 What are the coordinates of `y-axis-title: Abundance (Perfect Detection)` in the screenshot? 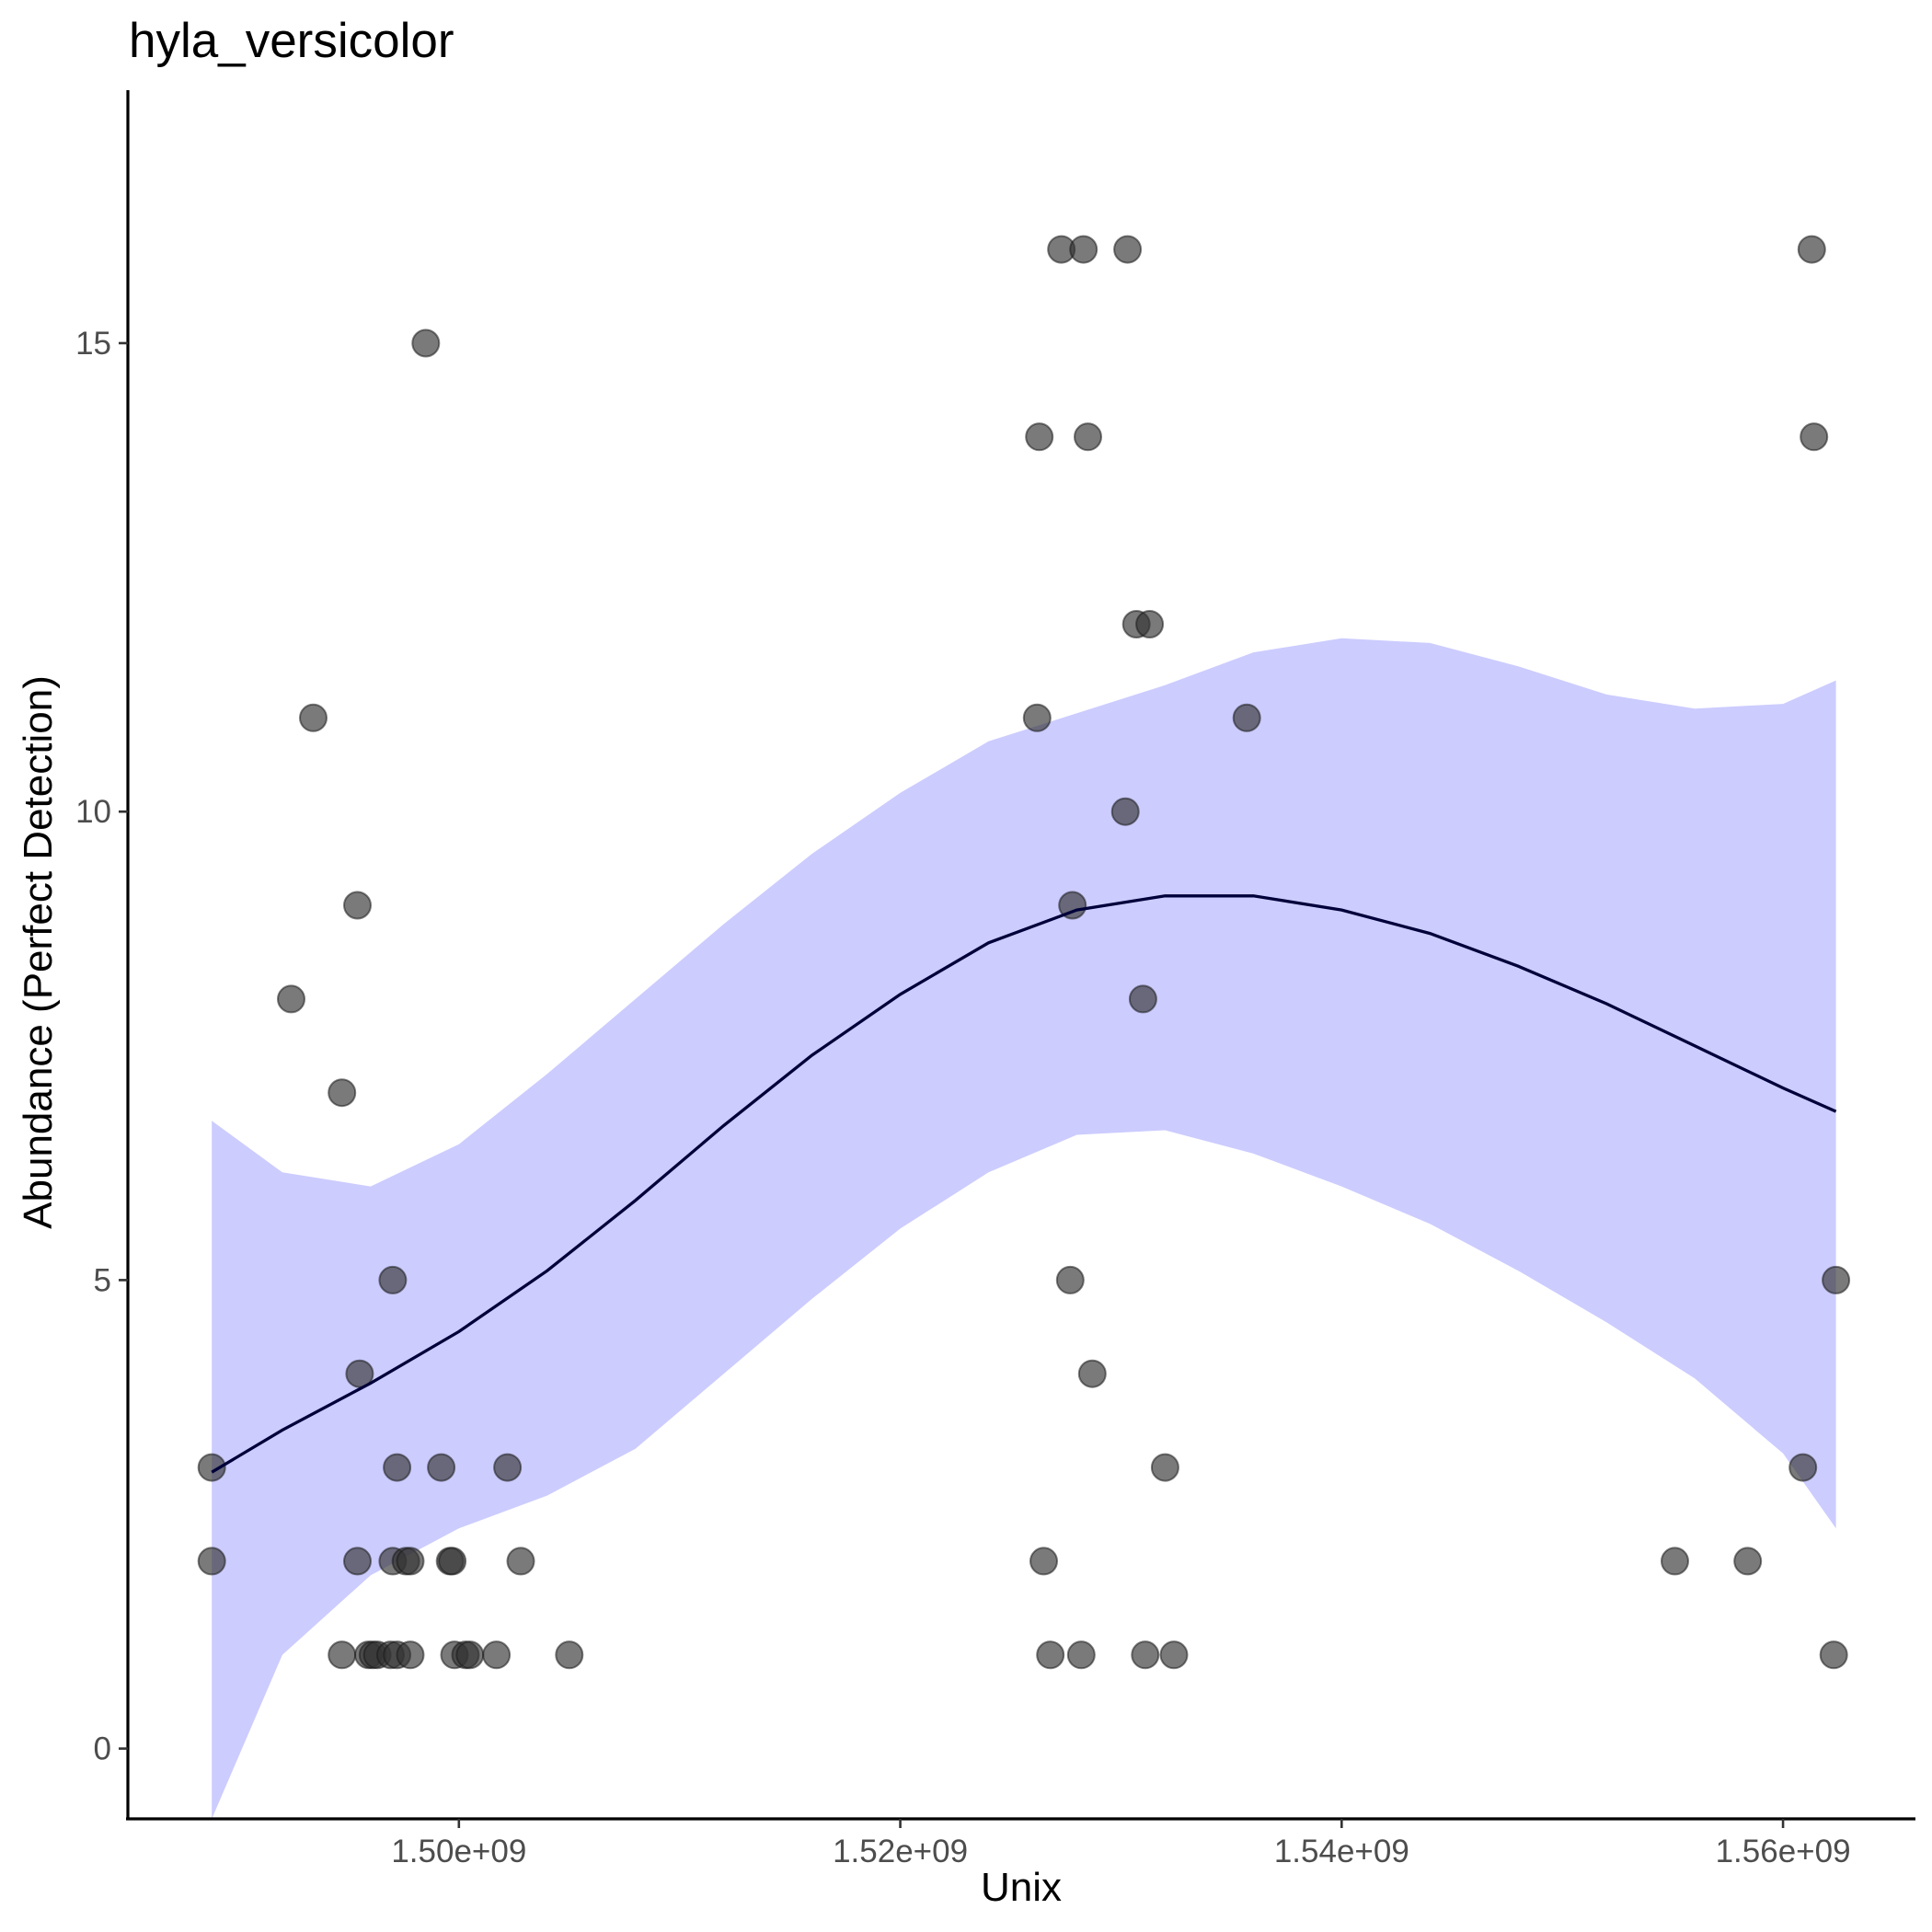 It's located at (38, 952).